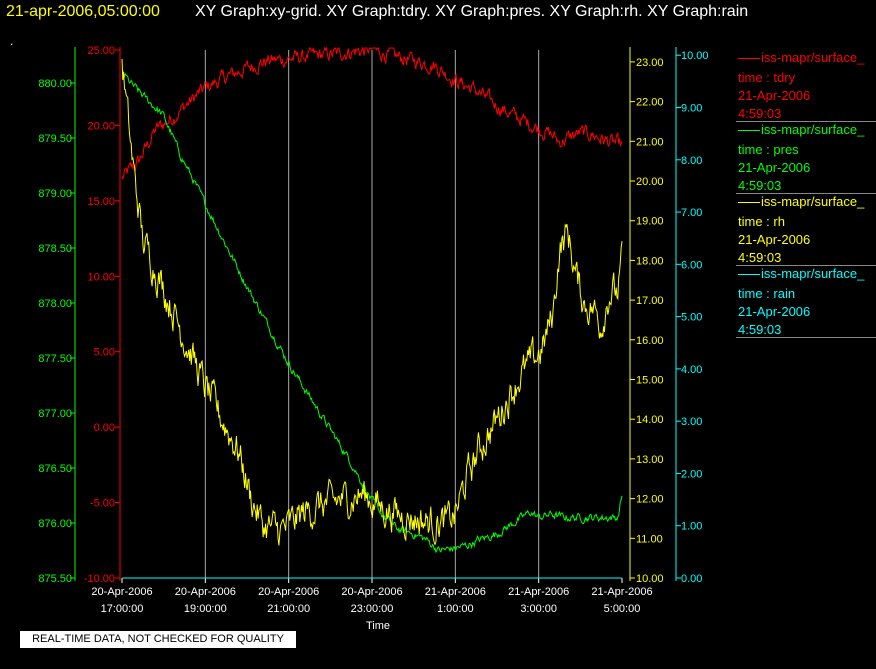 The height and width of the screenshot is (669, 876). What do you see at coordinates (372, 113) in the screenshot?
I see `series-tdry` at bounding box center [372, 113].